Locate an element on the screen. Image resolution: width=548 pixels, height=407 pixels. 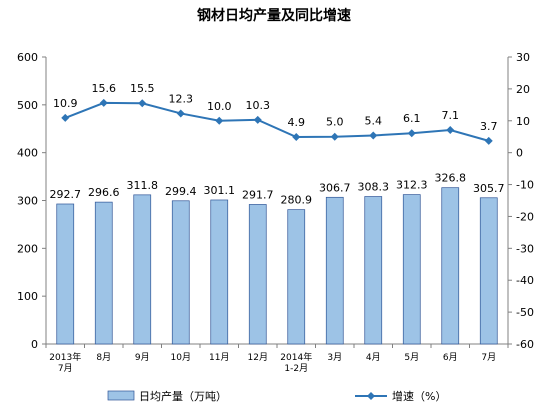
x-tick-label: 2013年 7月 is located at coordinates (65, 362).